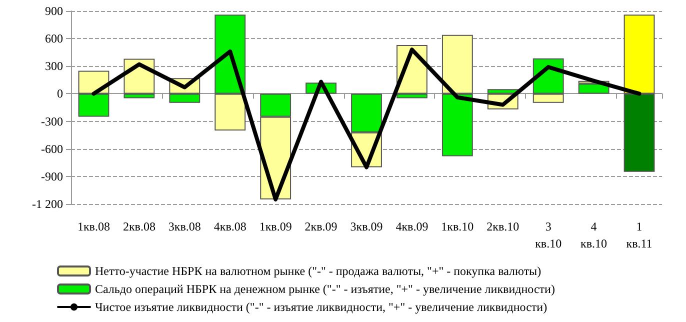  I want to click on y-tick-label: -1 200, so click(47, 204).